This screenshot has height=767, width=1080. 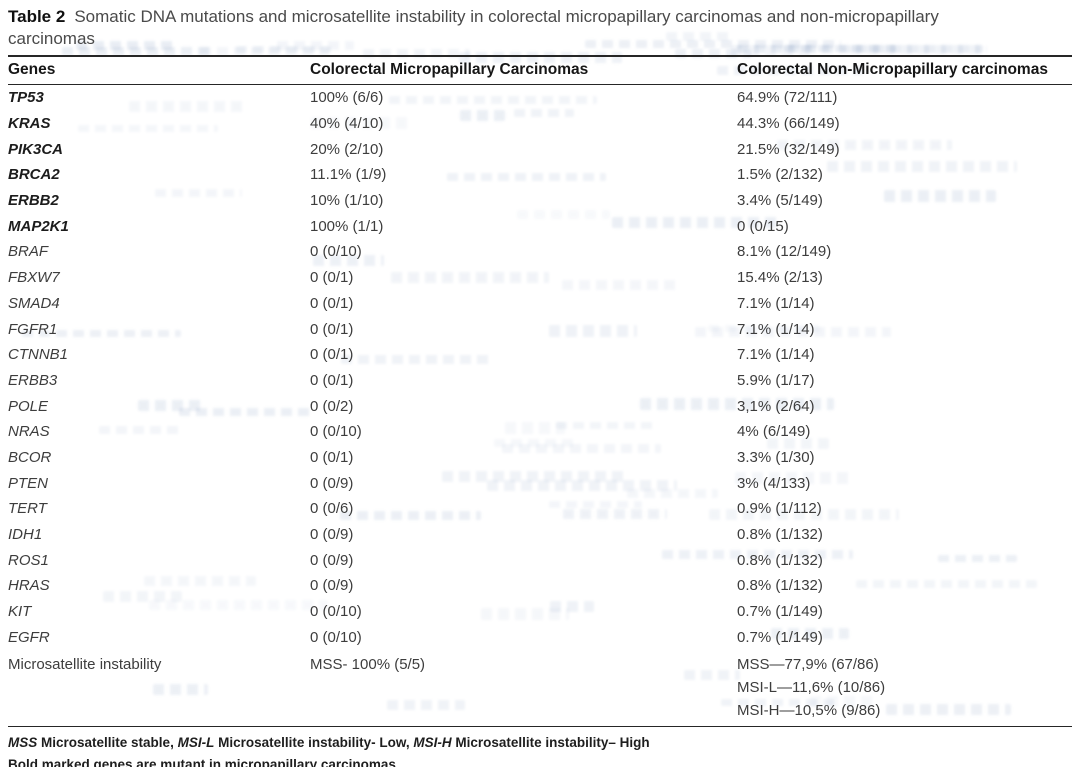 What do you see at coordinates (25, 535) in the screenshot?
I see `gene-name: IDH1` at bounding box center [25, 535].